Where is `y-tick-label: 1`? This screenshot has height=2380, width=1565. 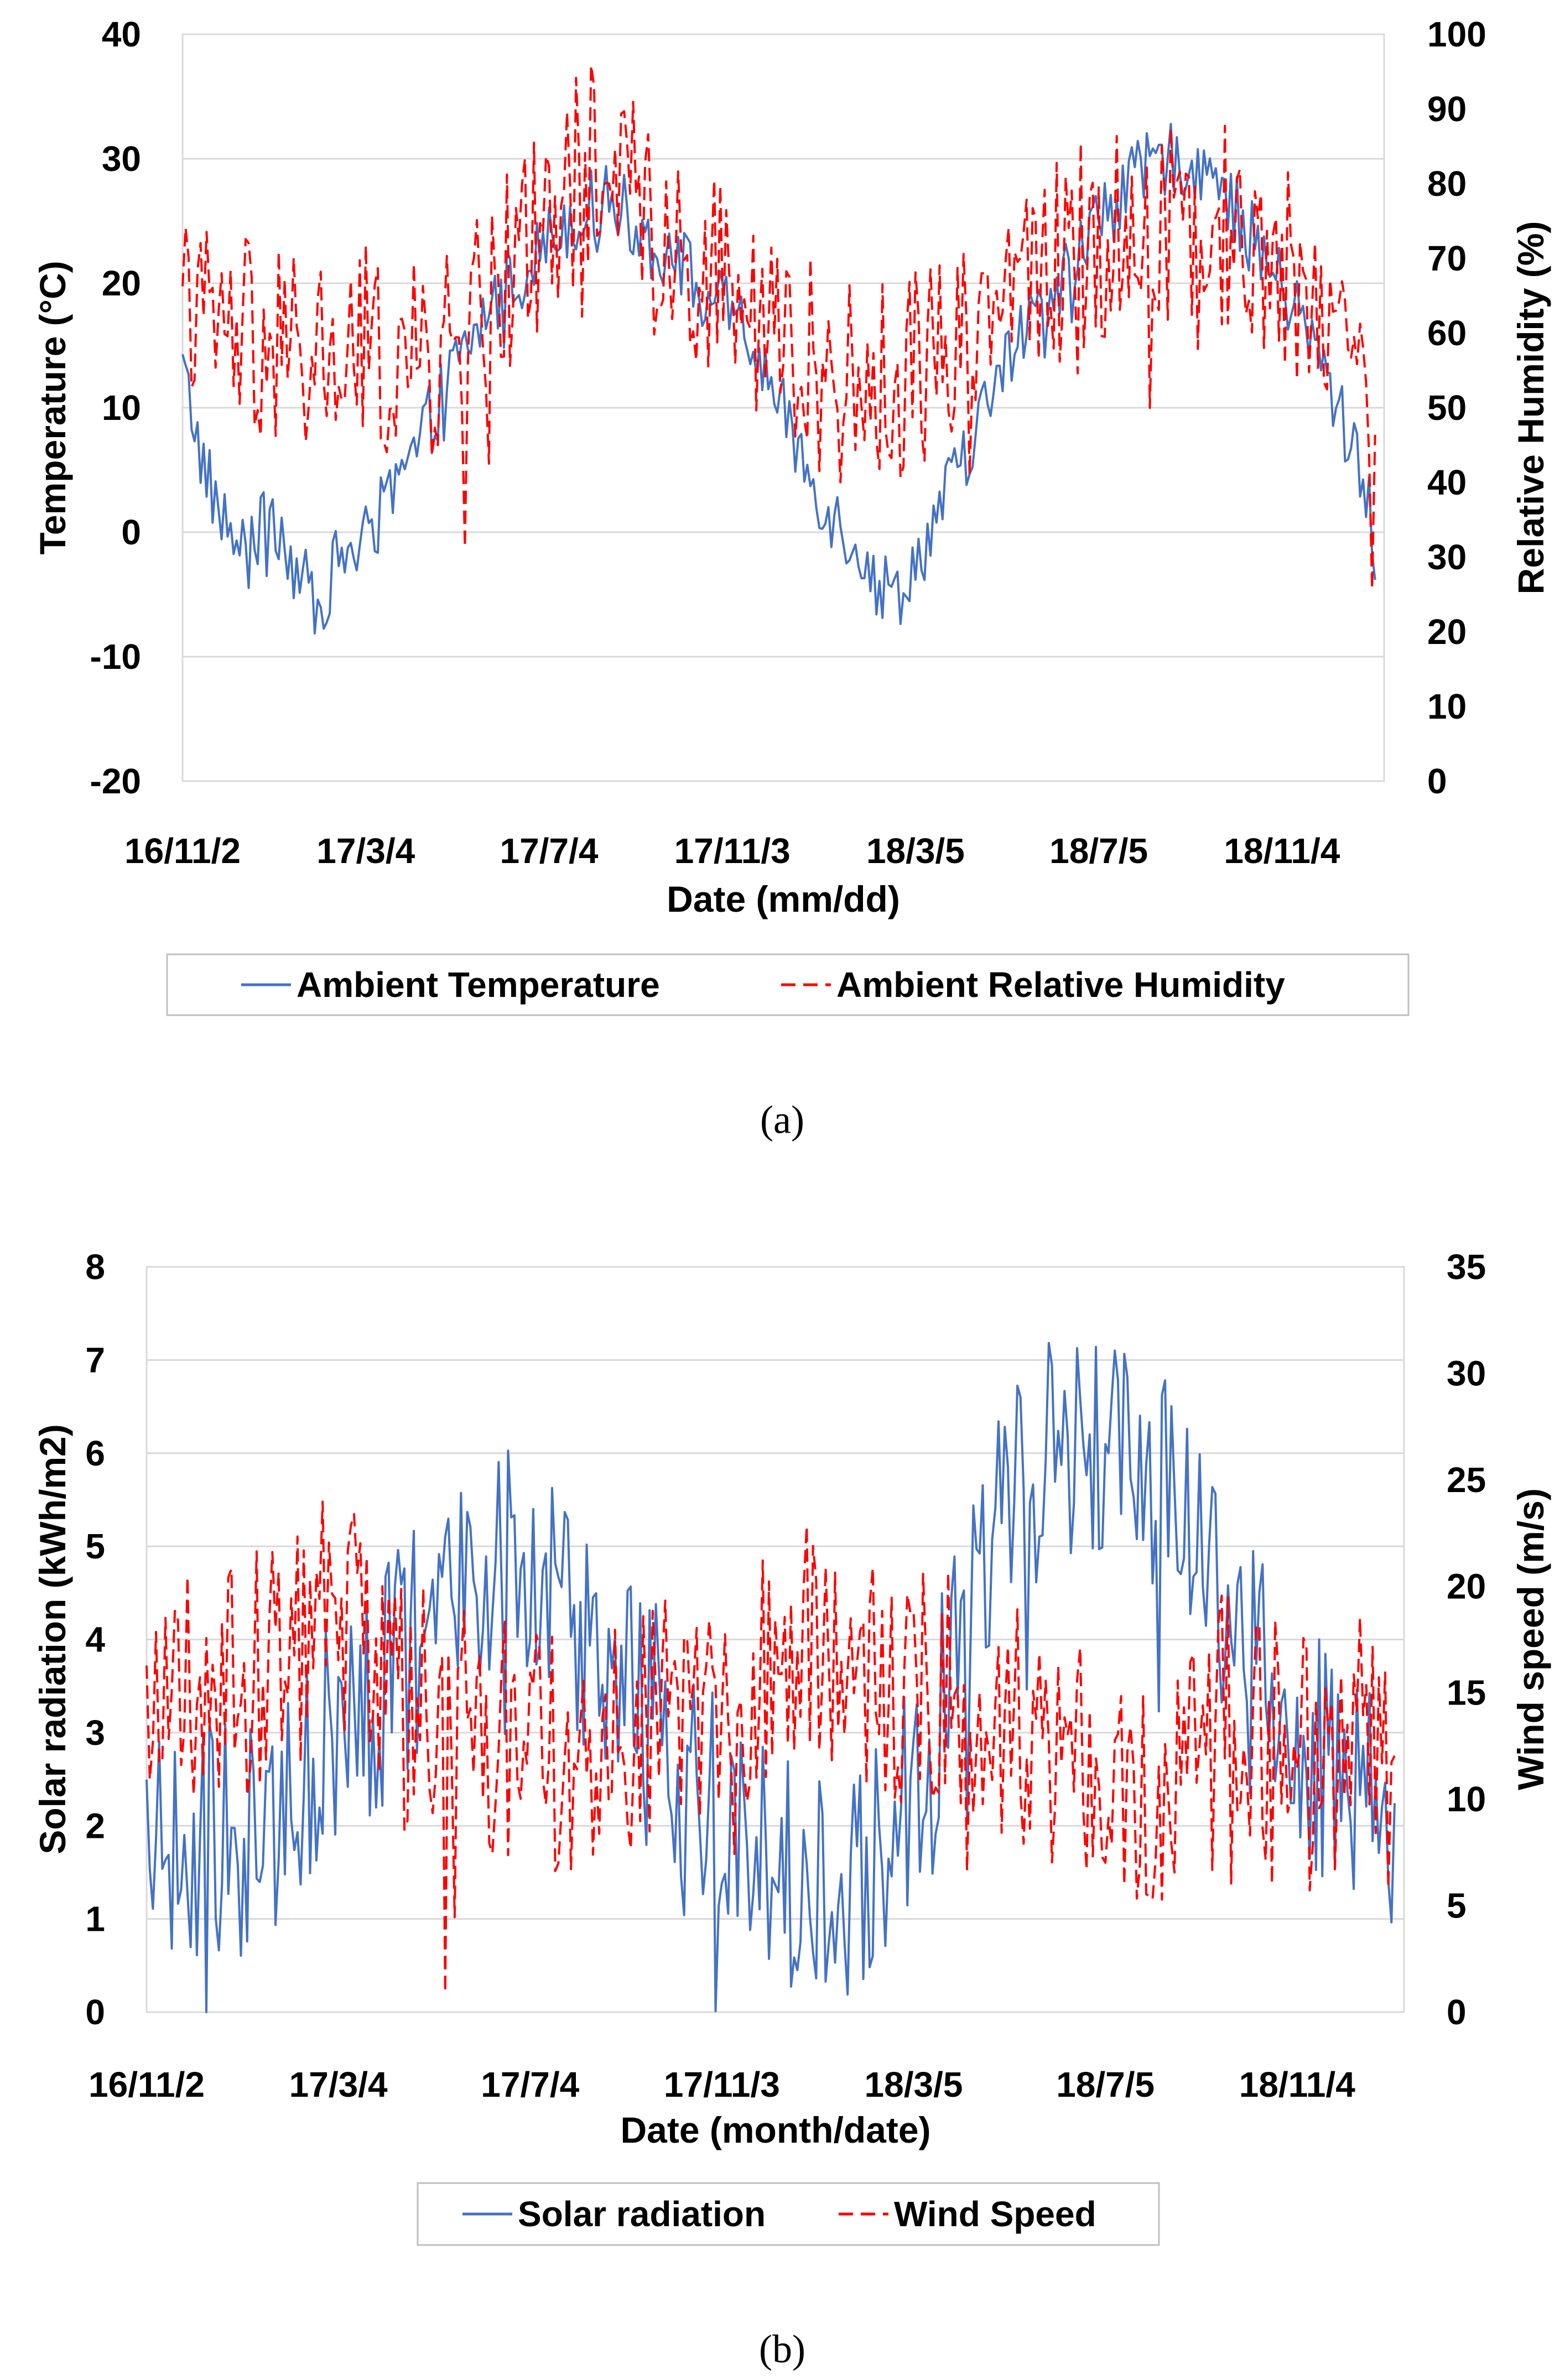
y-tick-label: 1 is located at coordinates (95, 1919).